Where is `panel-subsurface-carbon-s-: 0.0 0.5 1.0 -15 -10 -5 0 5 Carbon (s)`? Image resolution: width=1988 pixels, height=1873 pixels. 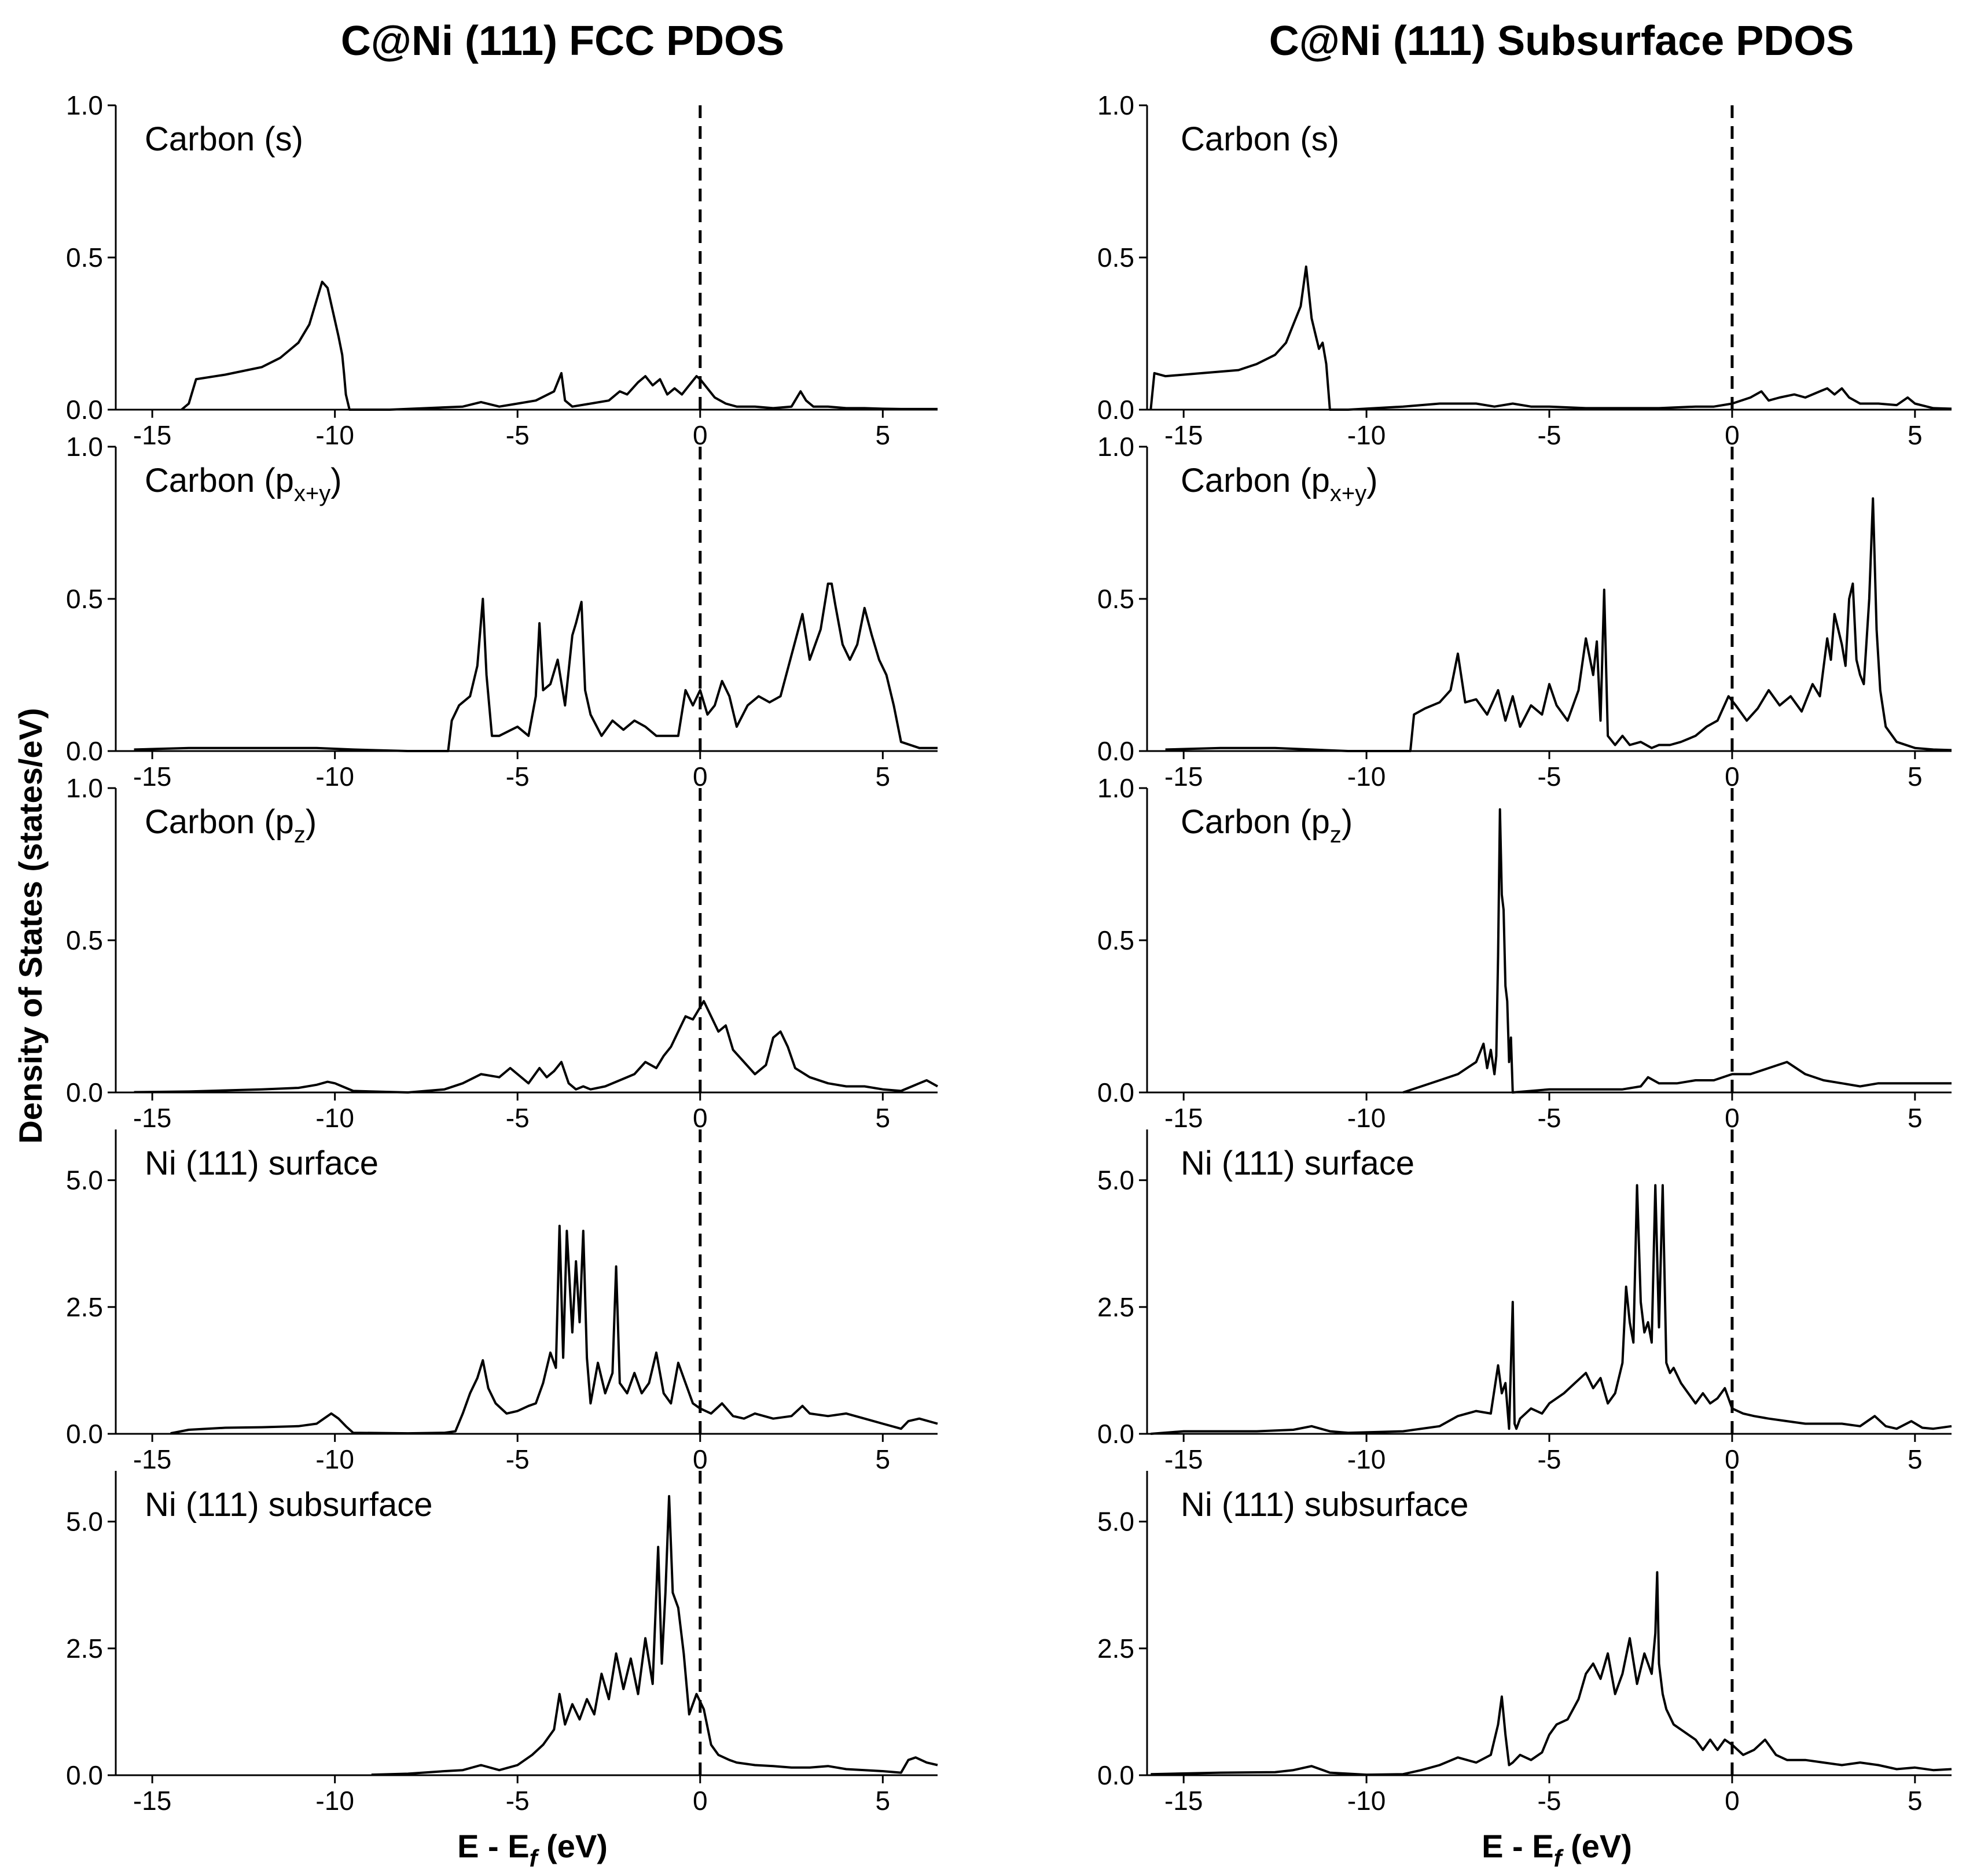
panel-subsurface-carbon-s-: 0.0 0.5 1.0 -15 -10 -5 0 5 Carbon (s) is located at coordinates (1524, 270).